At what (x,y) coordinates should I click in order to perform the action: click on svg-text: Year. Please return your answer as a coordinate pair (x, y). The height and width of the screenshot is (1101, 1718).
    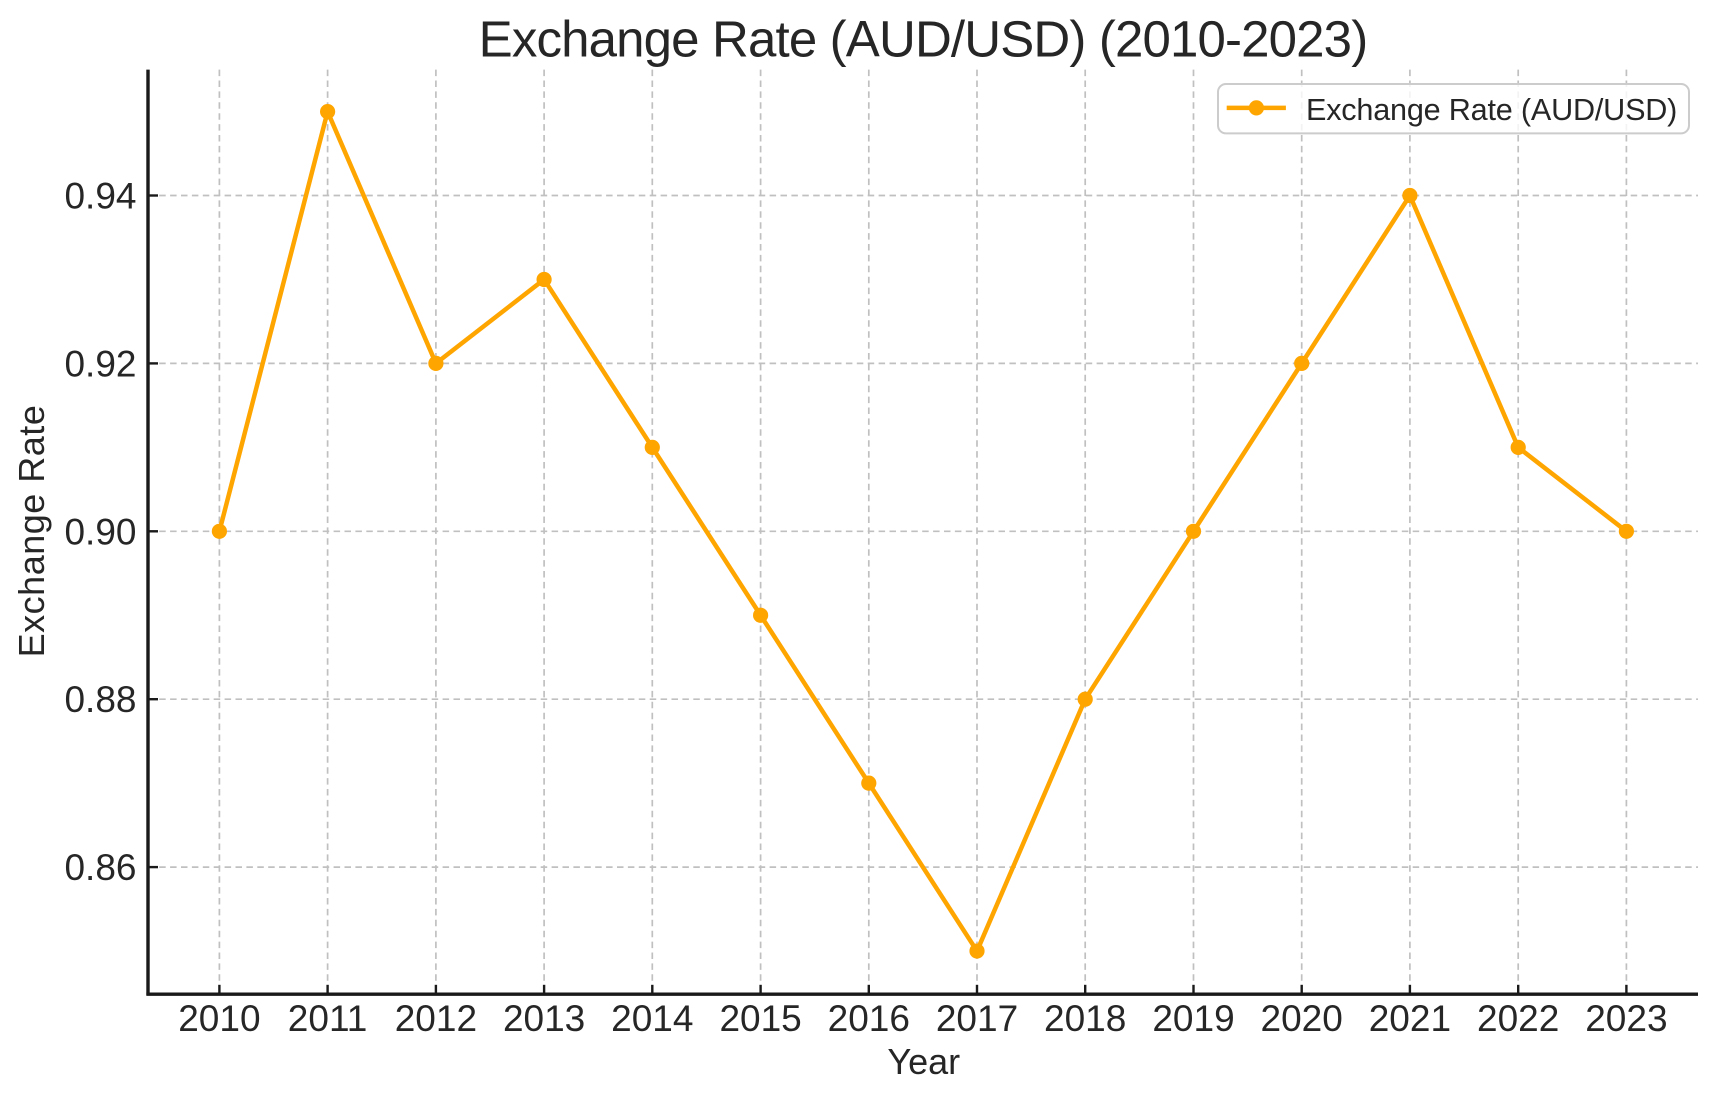
    Looking at the image, I should click on (923, 1061).